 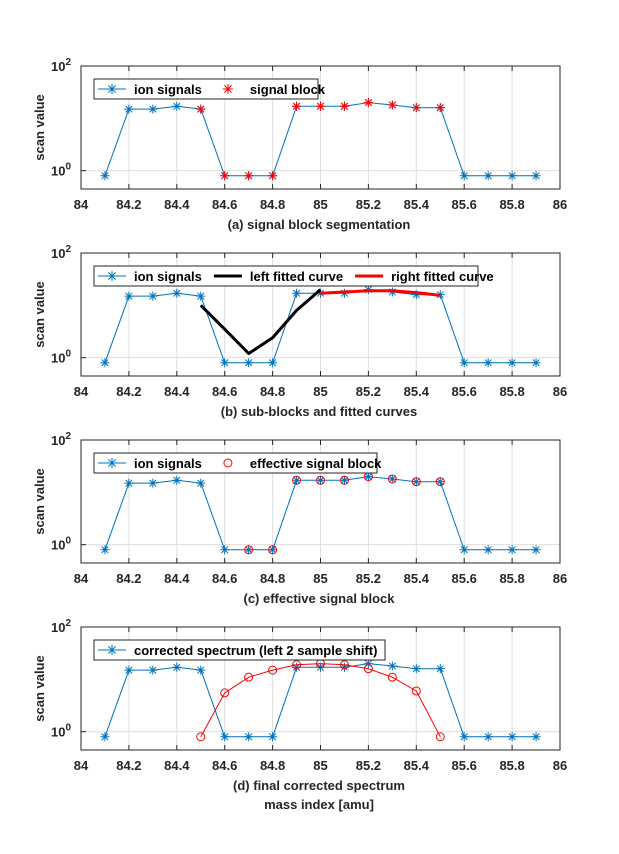 I want to click on x-tick-label: 84, so click(x=81, y=578).